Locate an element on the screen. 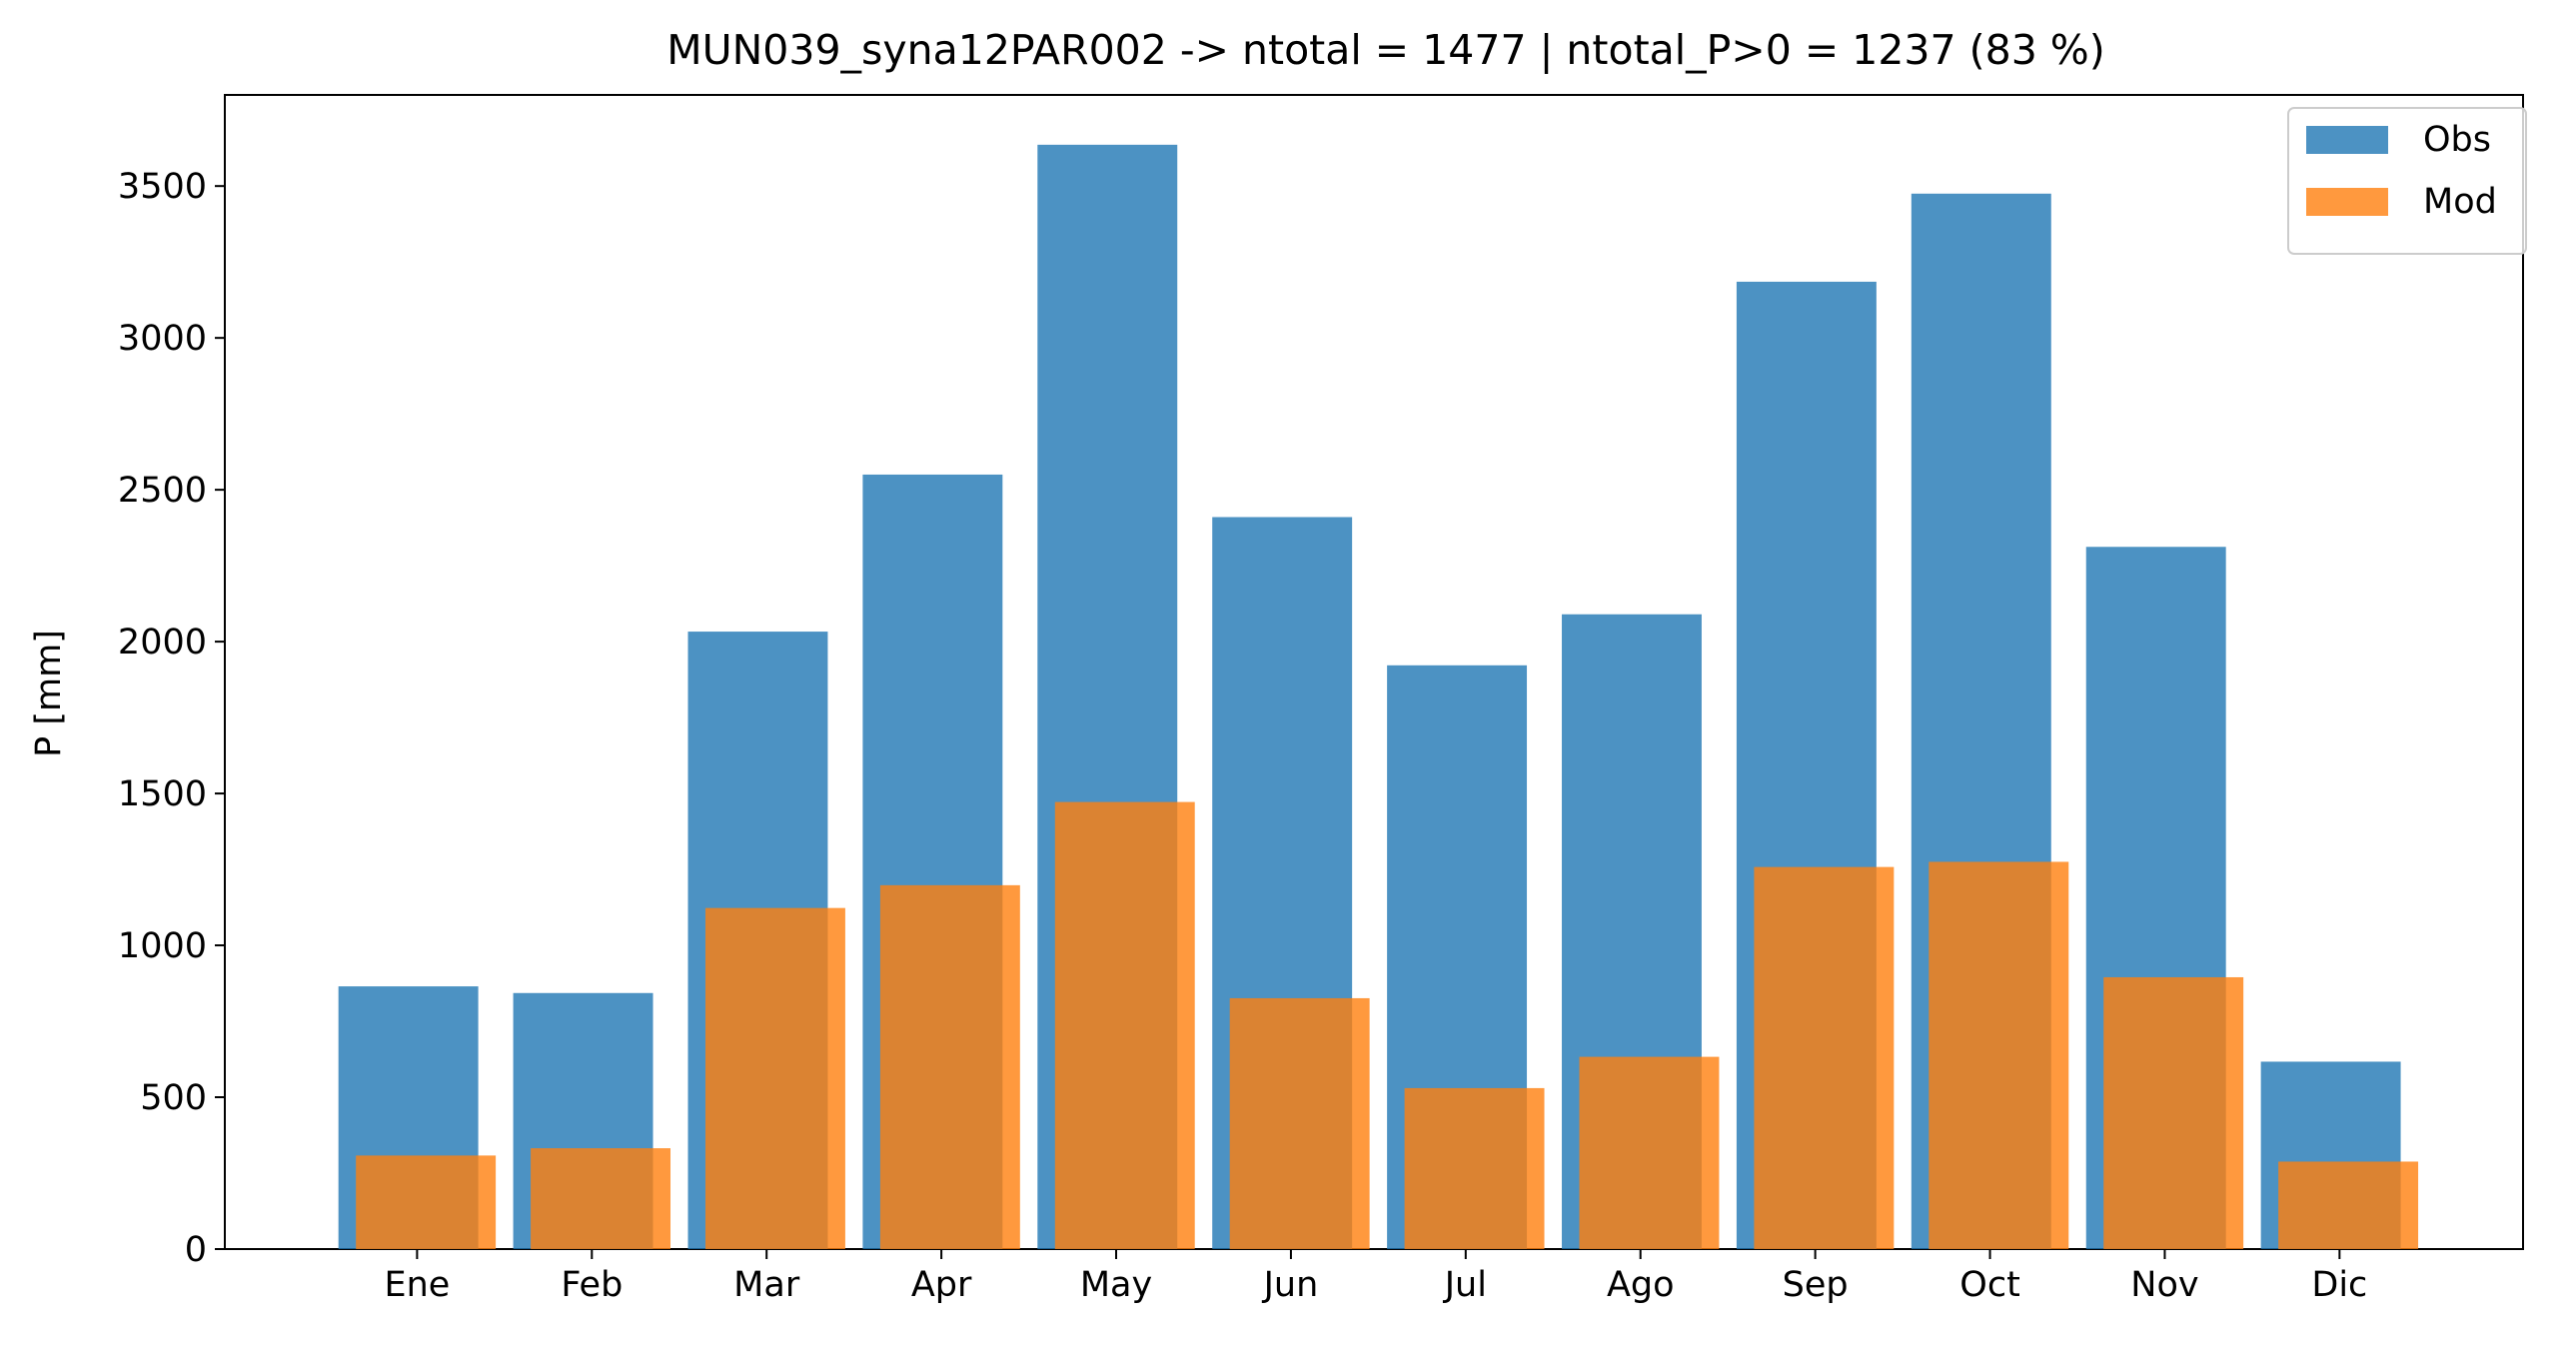 The image size is (2576, 1348). y-axis-label: P [mm] is located at coordinates (49, 694).